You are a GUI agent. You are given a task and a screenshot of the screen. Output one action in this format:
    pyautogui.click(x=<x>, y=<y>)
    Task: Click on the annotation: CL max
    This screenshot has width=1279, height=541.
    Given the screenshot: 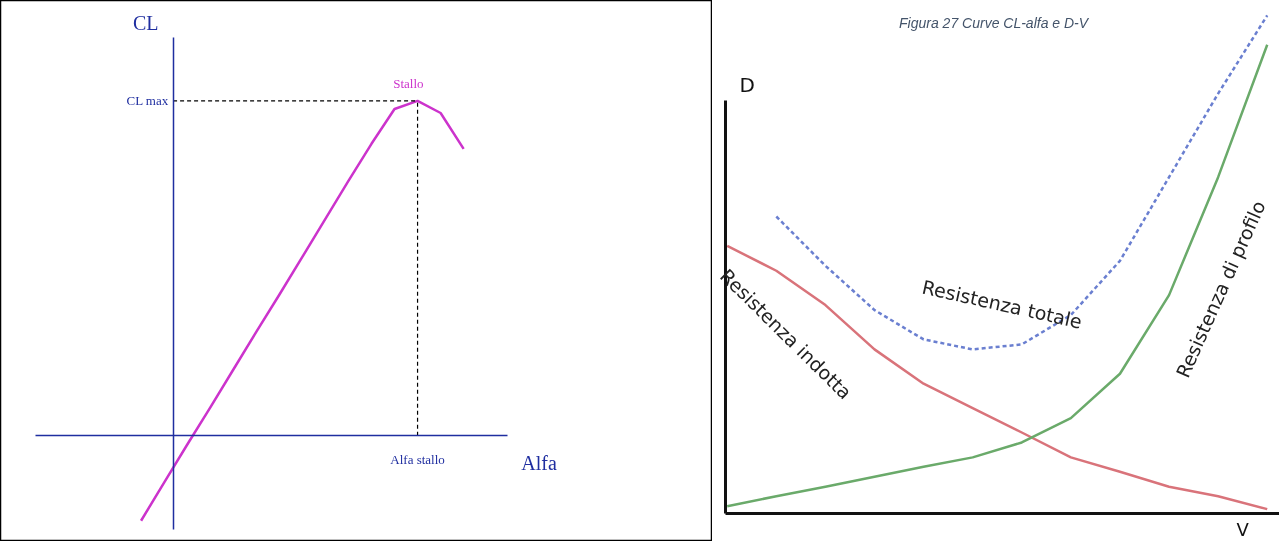 What is the action you would take?
    pyautogui.click(x=147, y=101)
    